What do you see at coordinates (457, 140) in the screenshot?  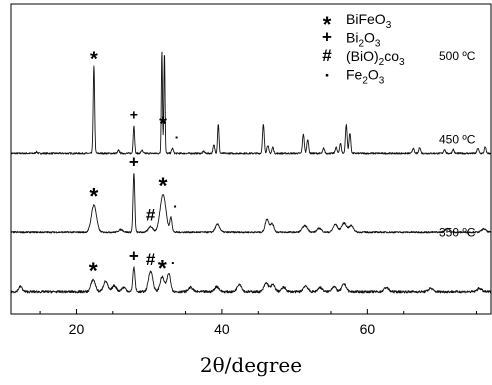 I see `temperature-label: 450 ºC` at bounding box center [457, 140].